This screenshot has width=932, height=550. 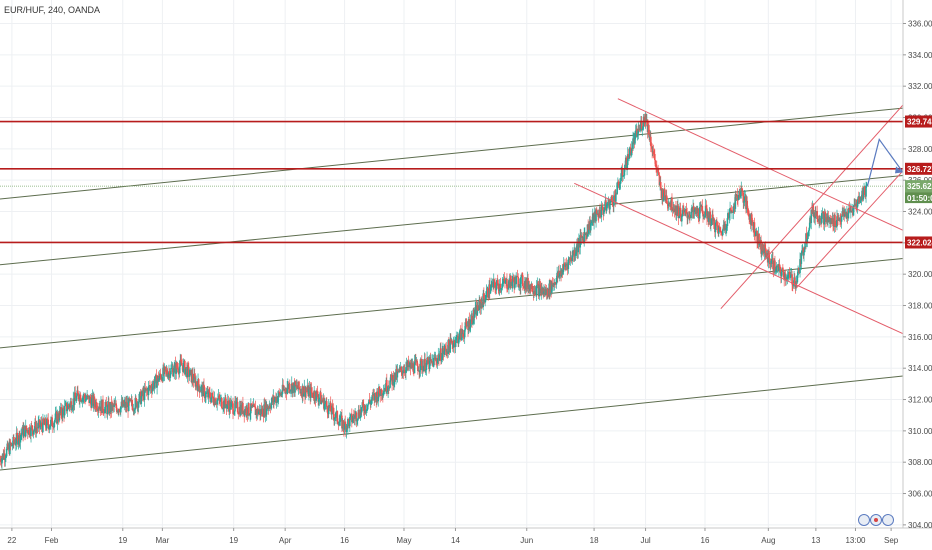 I want to click on x-tick-label: 13, so click(x=815, y=540).